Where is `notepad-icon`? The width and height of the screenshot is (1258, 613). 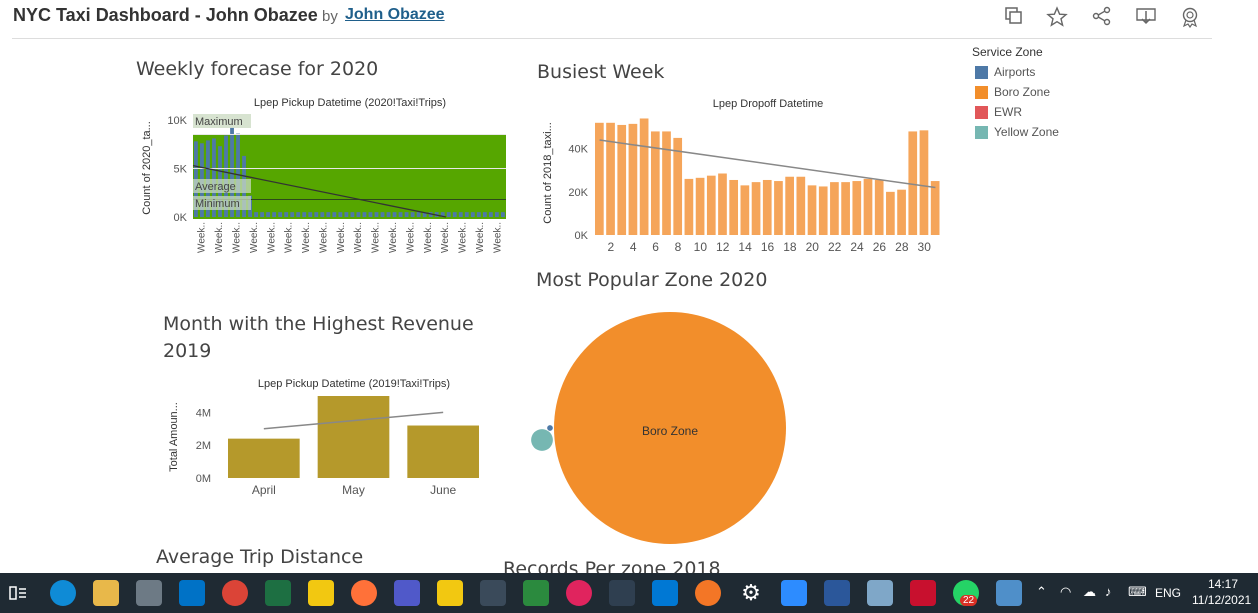
notepad-icon is located at coordinates (880, 593).